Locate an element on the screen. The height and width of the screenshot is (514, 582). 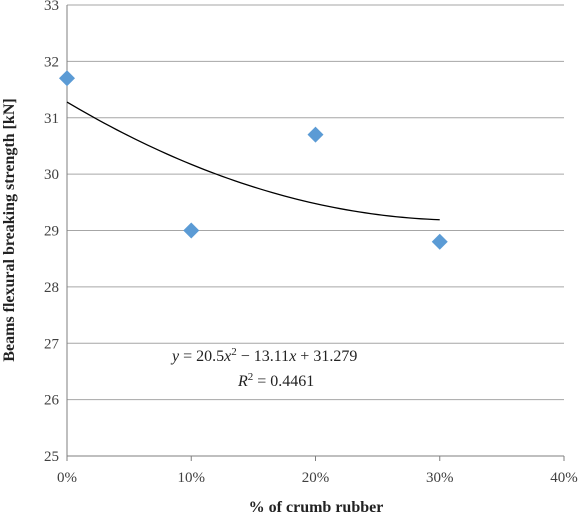
y-tick-label: 27 is located at coordinates (52, 344).